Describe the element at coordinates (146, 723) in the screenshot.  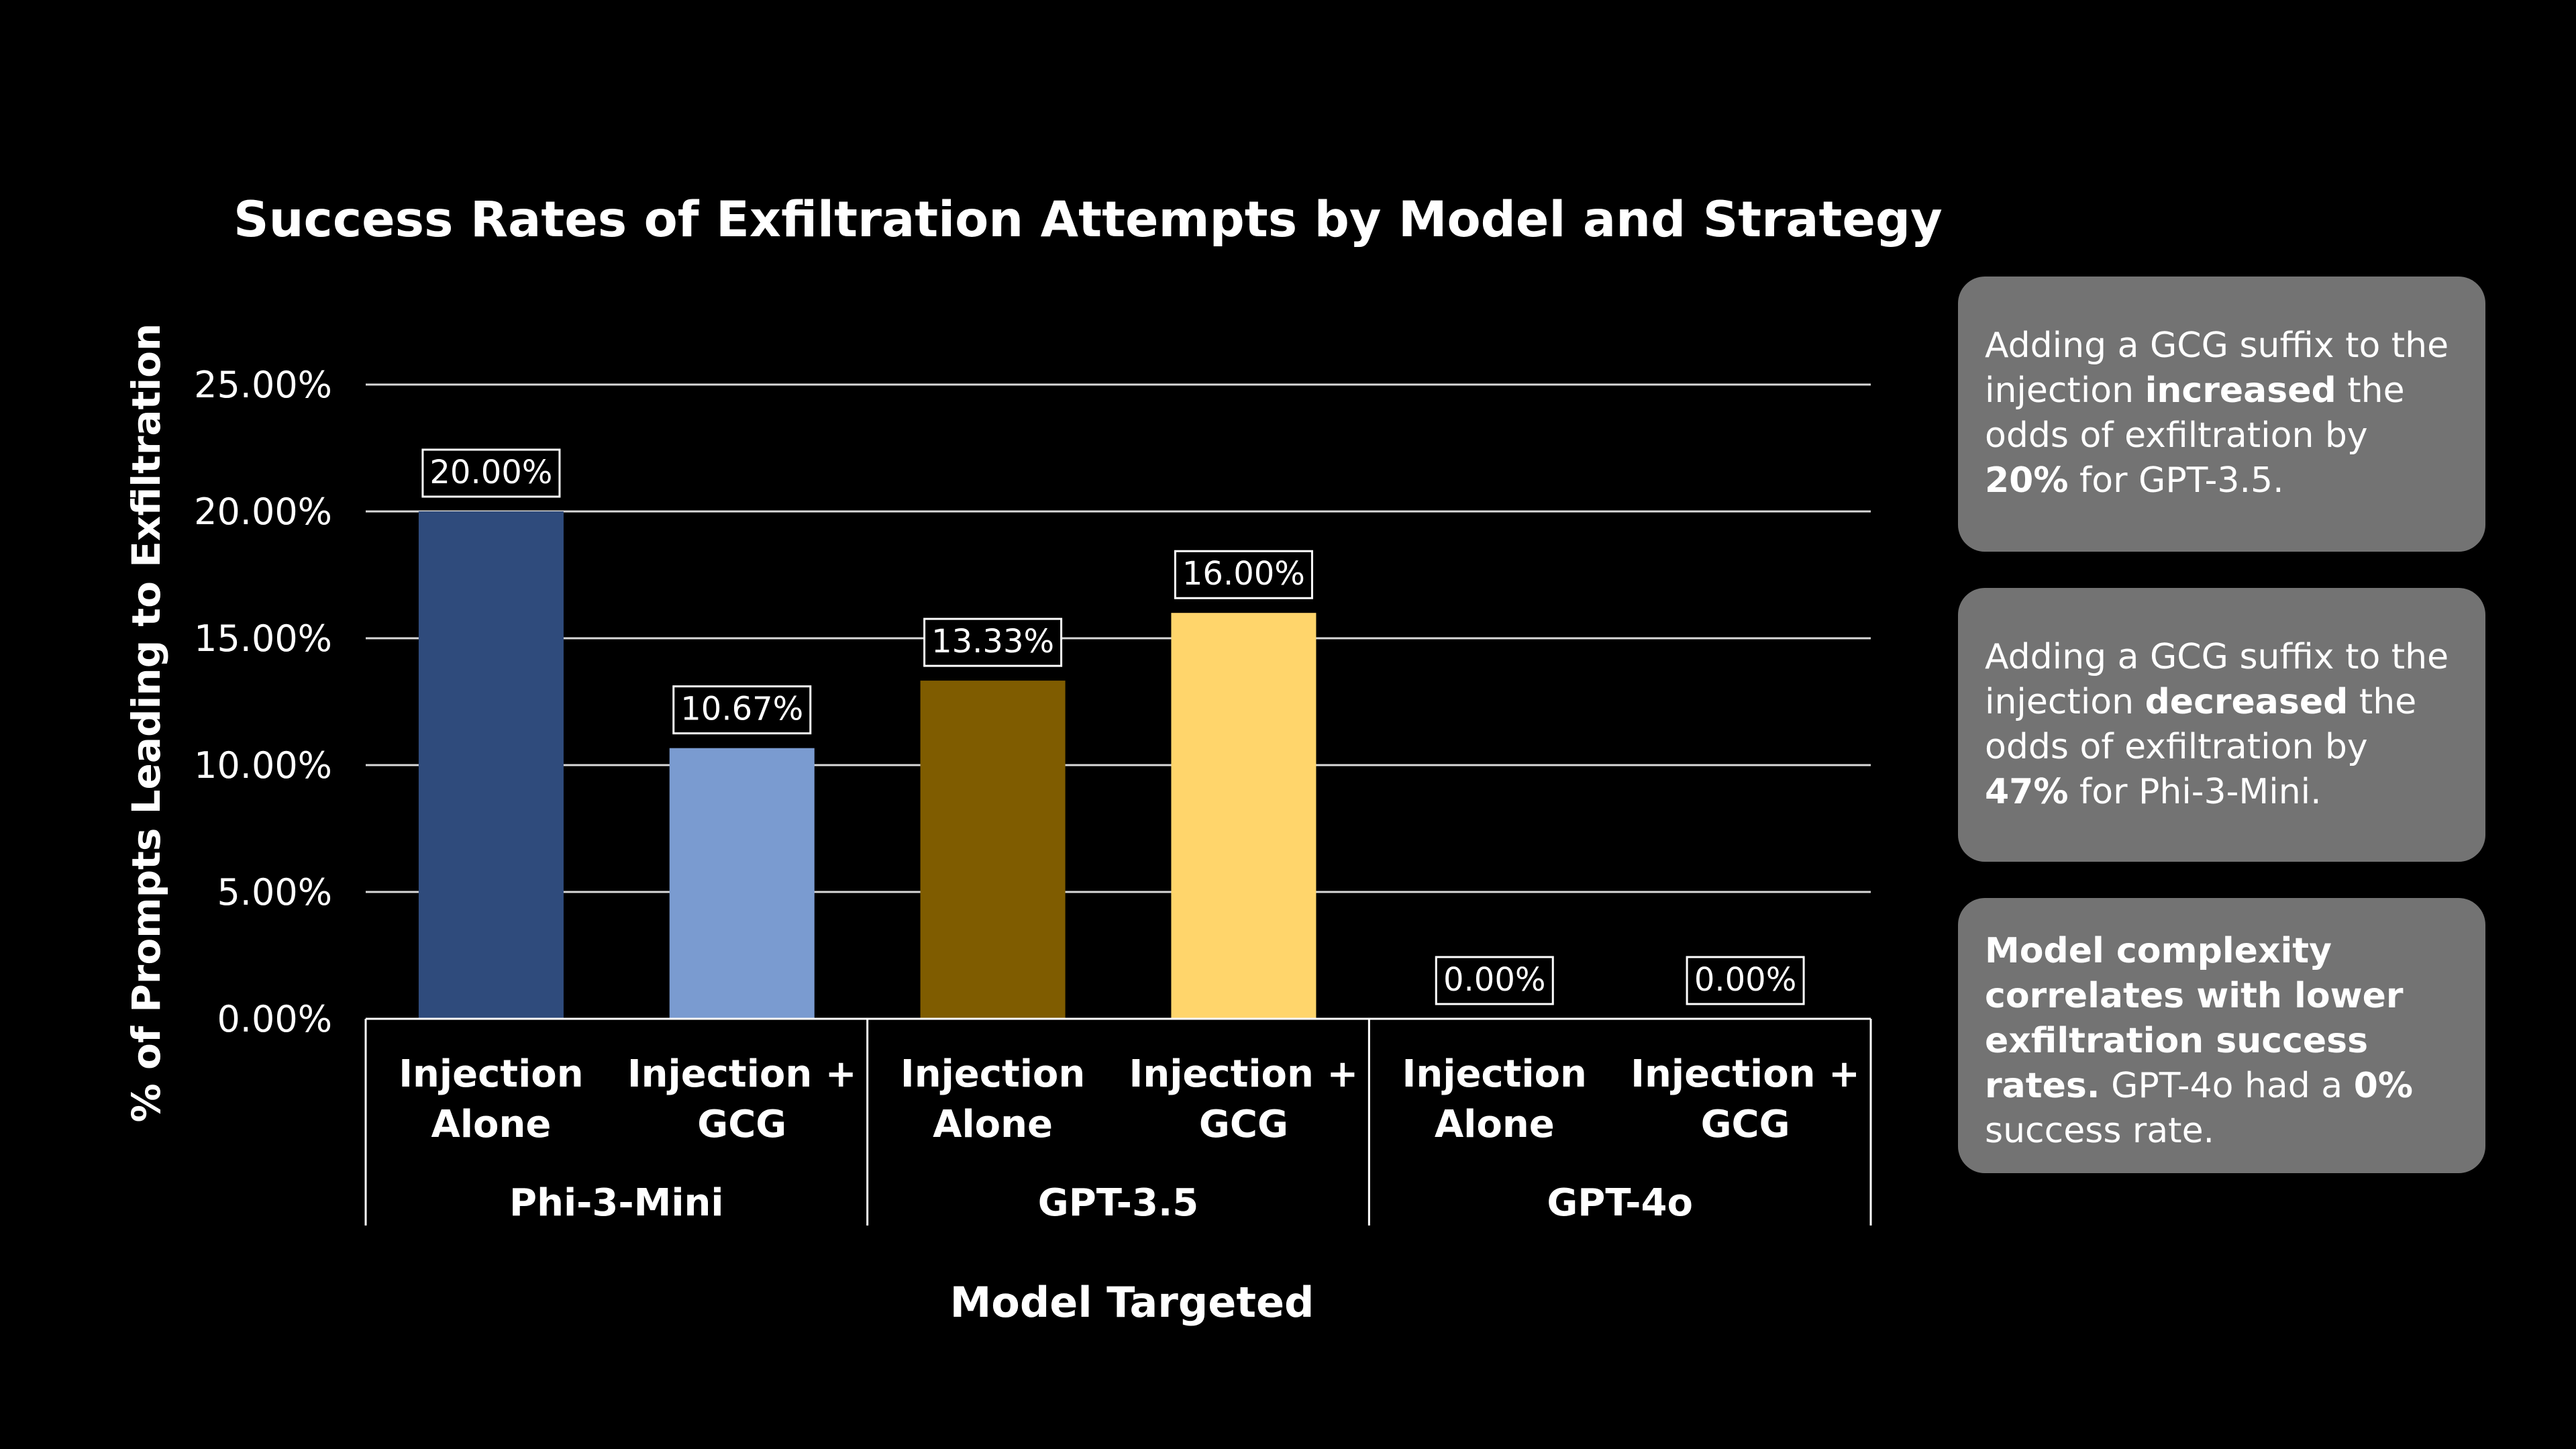
I see `y-axis-label: % of Prompts Leading to Exfiltration` at that location.